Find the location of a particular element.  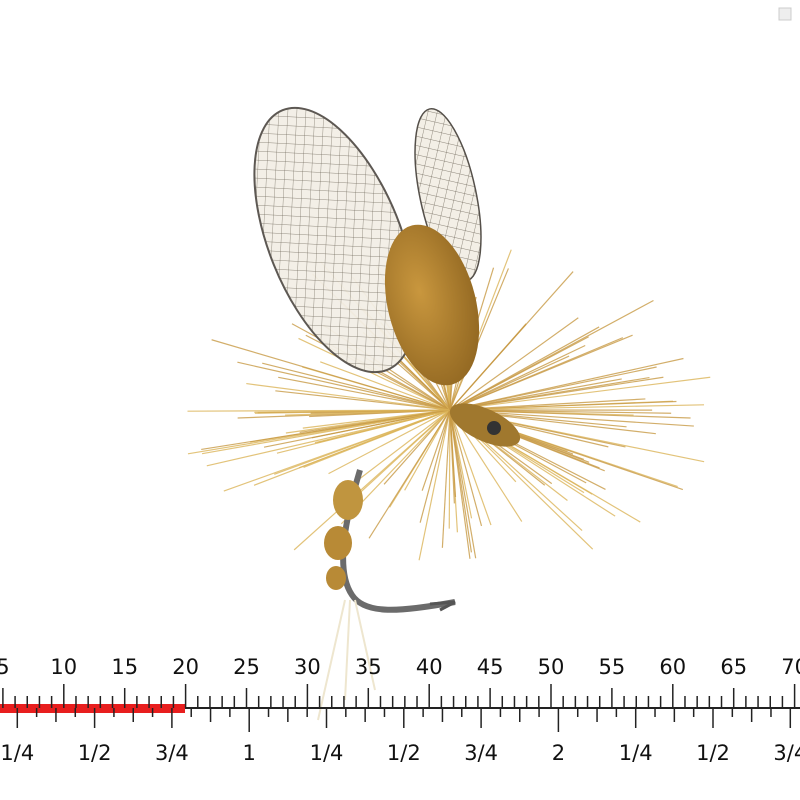

inch-label: 2 is located at coordinates (558, 753).